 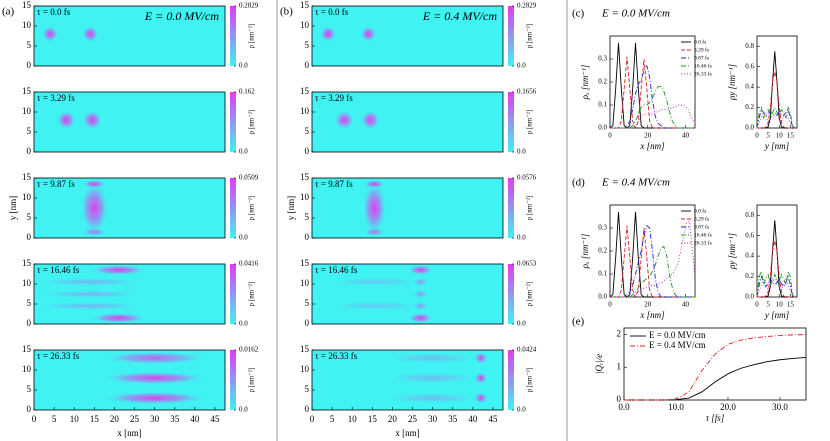 What do you see at coordinates (703, 242) in the screenshot?
I see `legend-label: 26.33 fs` at bounding box center [703, 242].